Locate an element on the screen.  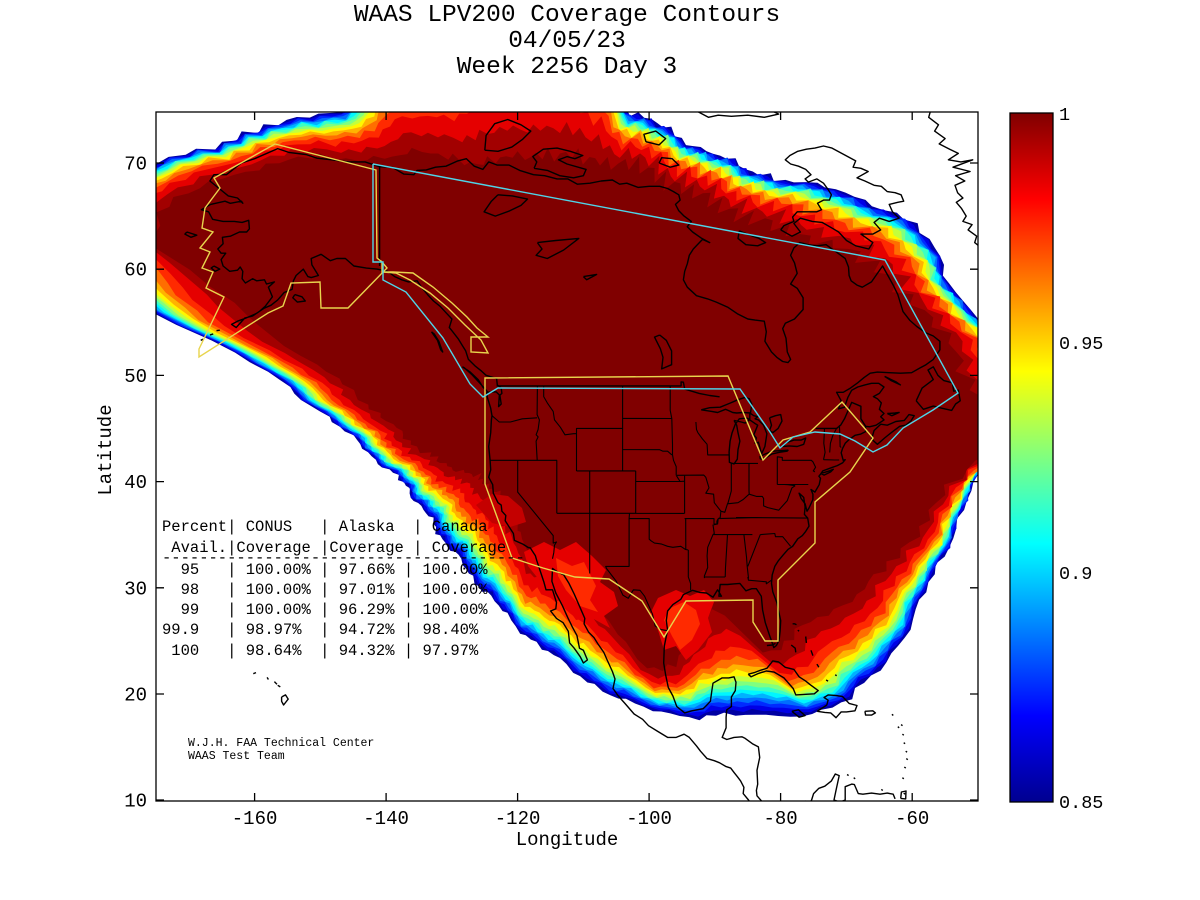
svg-text: WAAS LPV200 Coverage Contours is located at coordinates (567, 15).